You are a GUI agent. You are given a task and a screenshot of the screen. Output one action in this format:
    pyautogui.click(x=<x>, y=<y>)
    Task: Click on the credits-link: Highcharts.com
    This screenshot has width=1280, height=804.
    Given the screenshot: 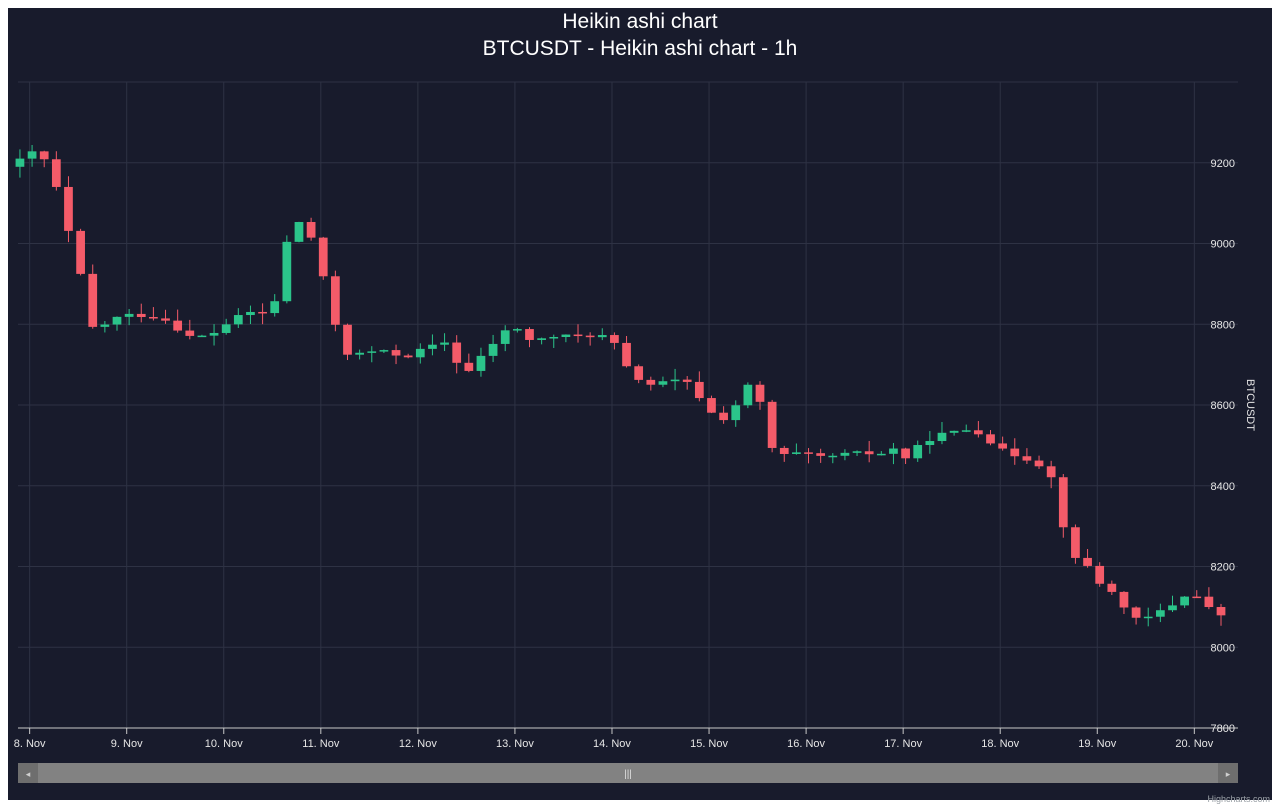 What is the action you would take?
    pyautogui.click(x=1238, y=799)
    